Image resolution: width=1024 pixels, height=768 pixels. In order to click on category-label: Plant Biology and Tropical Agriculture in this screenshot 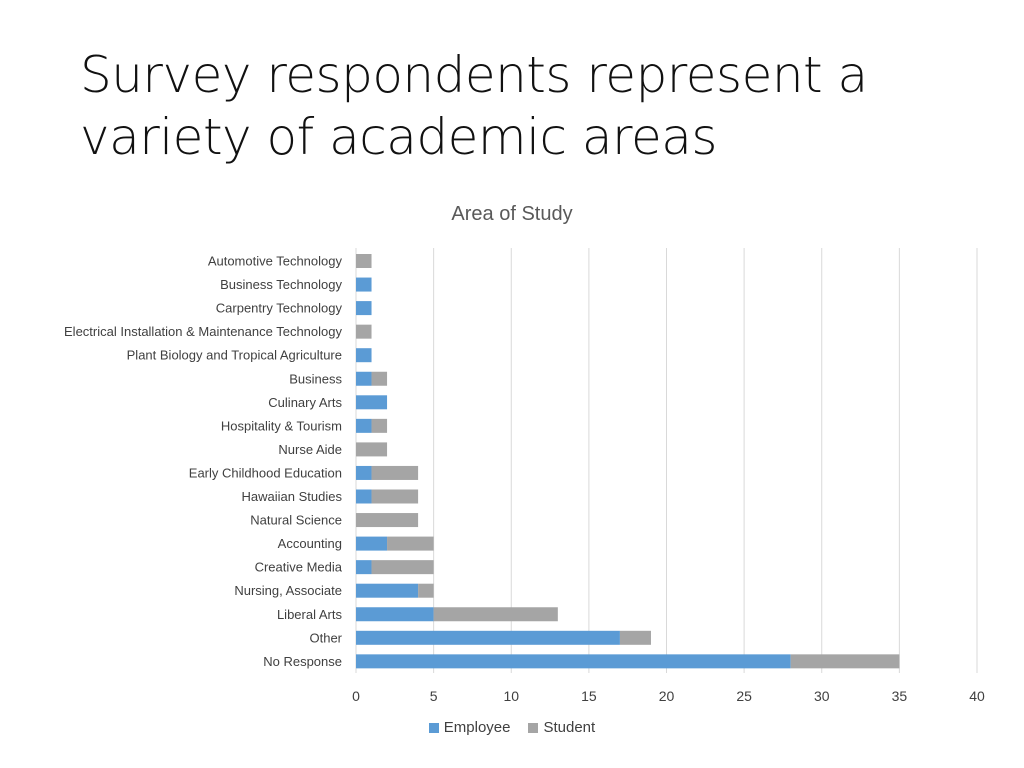, I will do `click(234, 355)`.